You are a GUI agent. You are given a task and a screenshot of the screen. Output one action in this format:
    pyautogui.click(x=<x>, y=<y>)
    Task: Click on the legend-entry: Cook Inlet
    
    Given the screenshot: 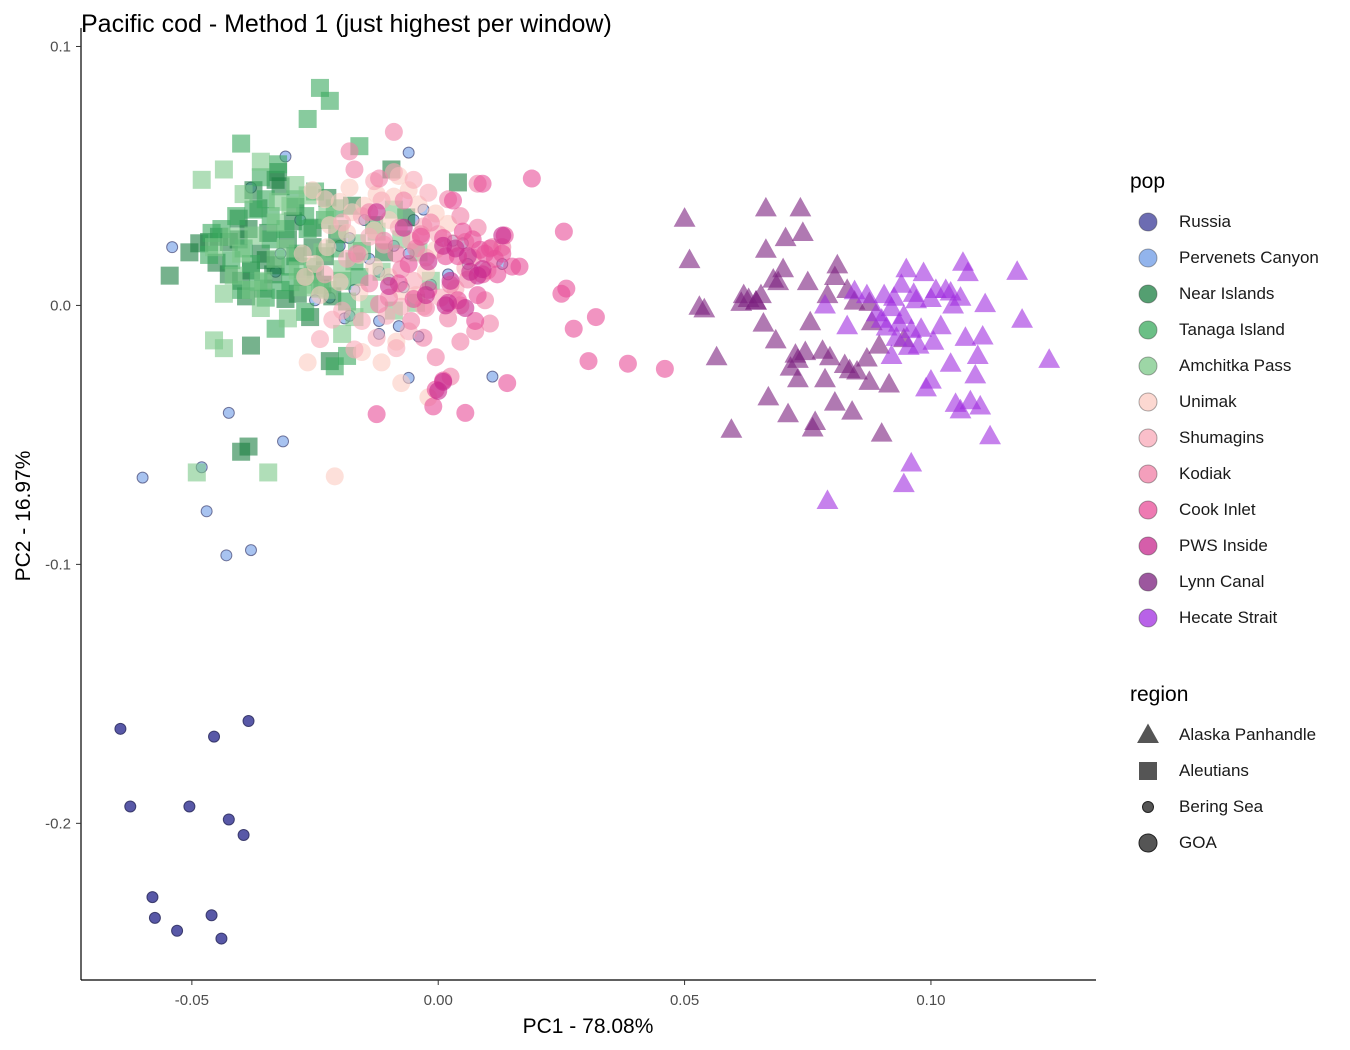 What is the action you would take?
    pyautogui.click(x=1224, y=510)
    